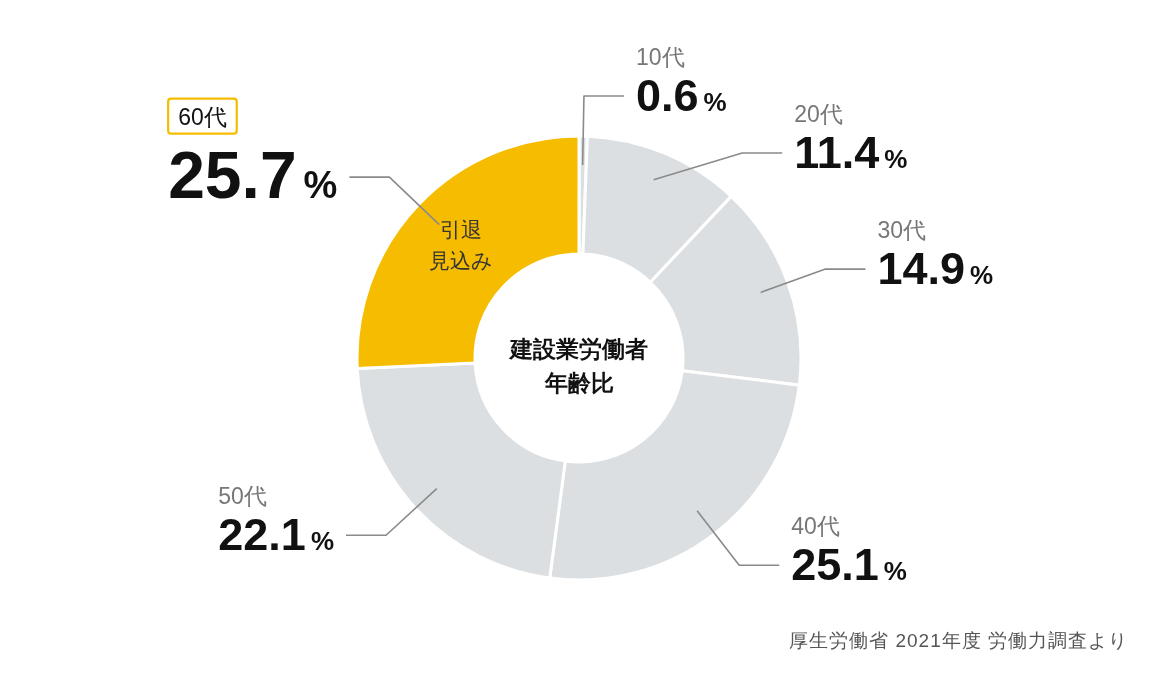 This screenshot has width=1160, height=680. What do you see at coordinates (461, 245) in the screenshot?
I see `annotation: 引退見込み` at bounding box center [461, 245].